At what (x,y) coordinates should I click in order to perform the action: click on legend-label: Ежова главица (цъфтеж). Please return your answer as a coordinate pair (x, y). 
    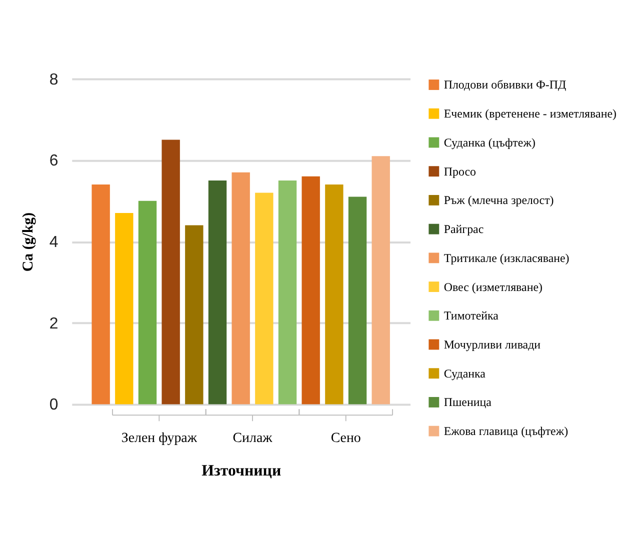
    Looking at the image, I should click on (506, 431).